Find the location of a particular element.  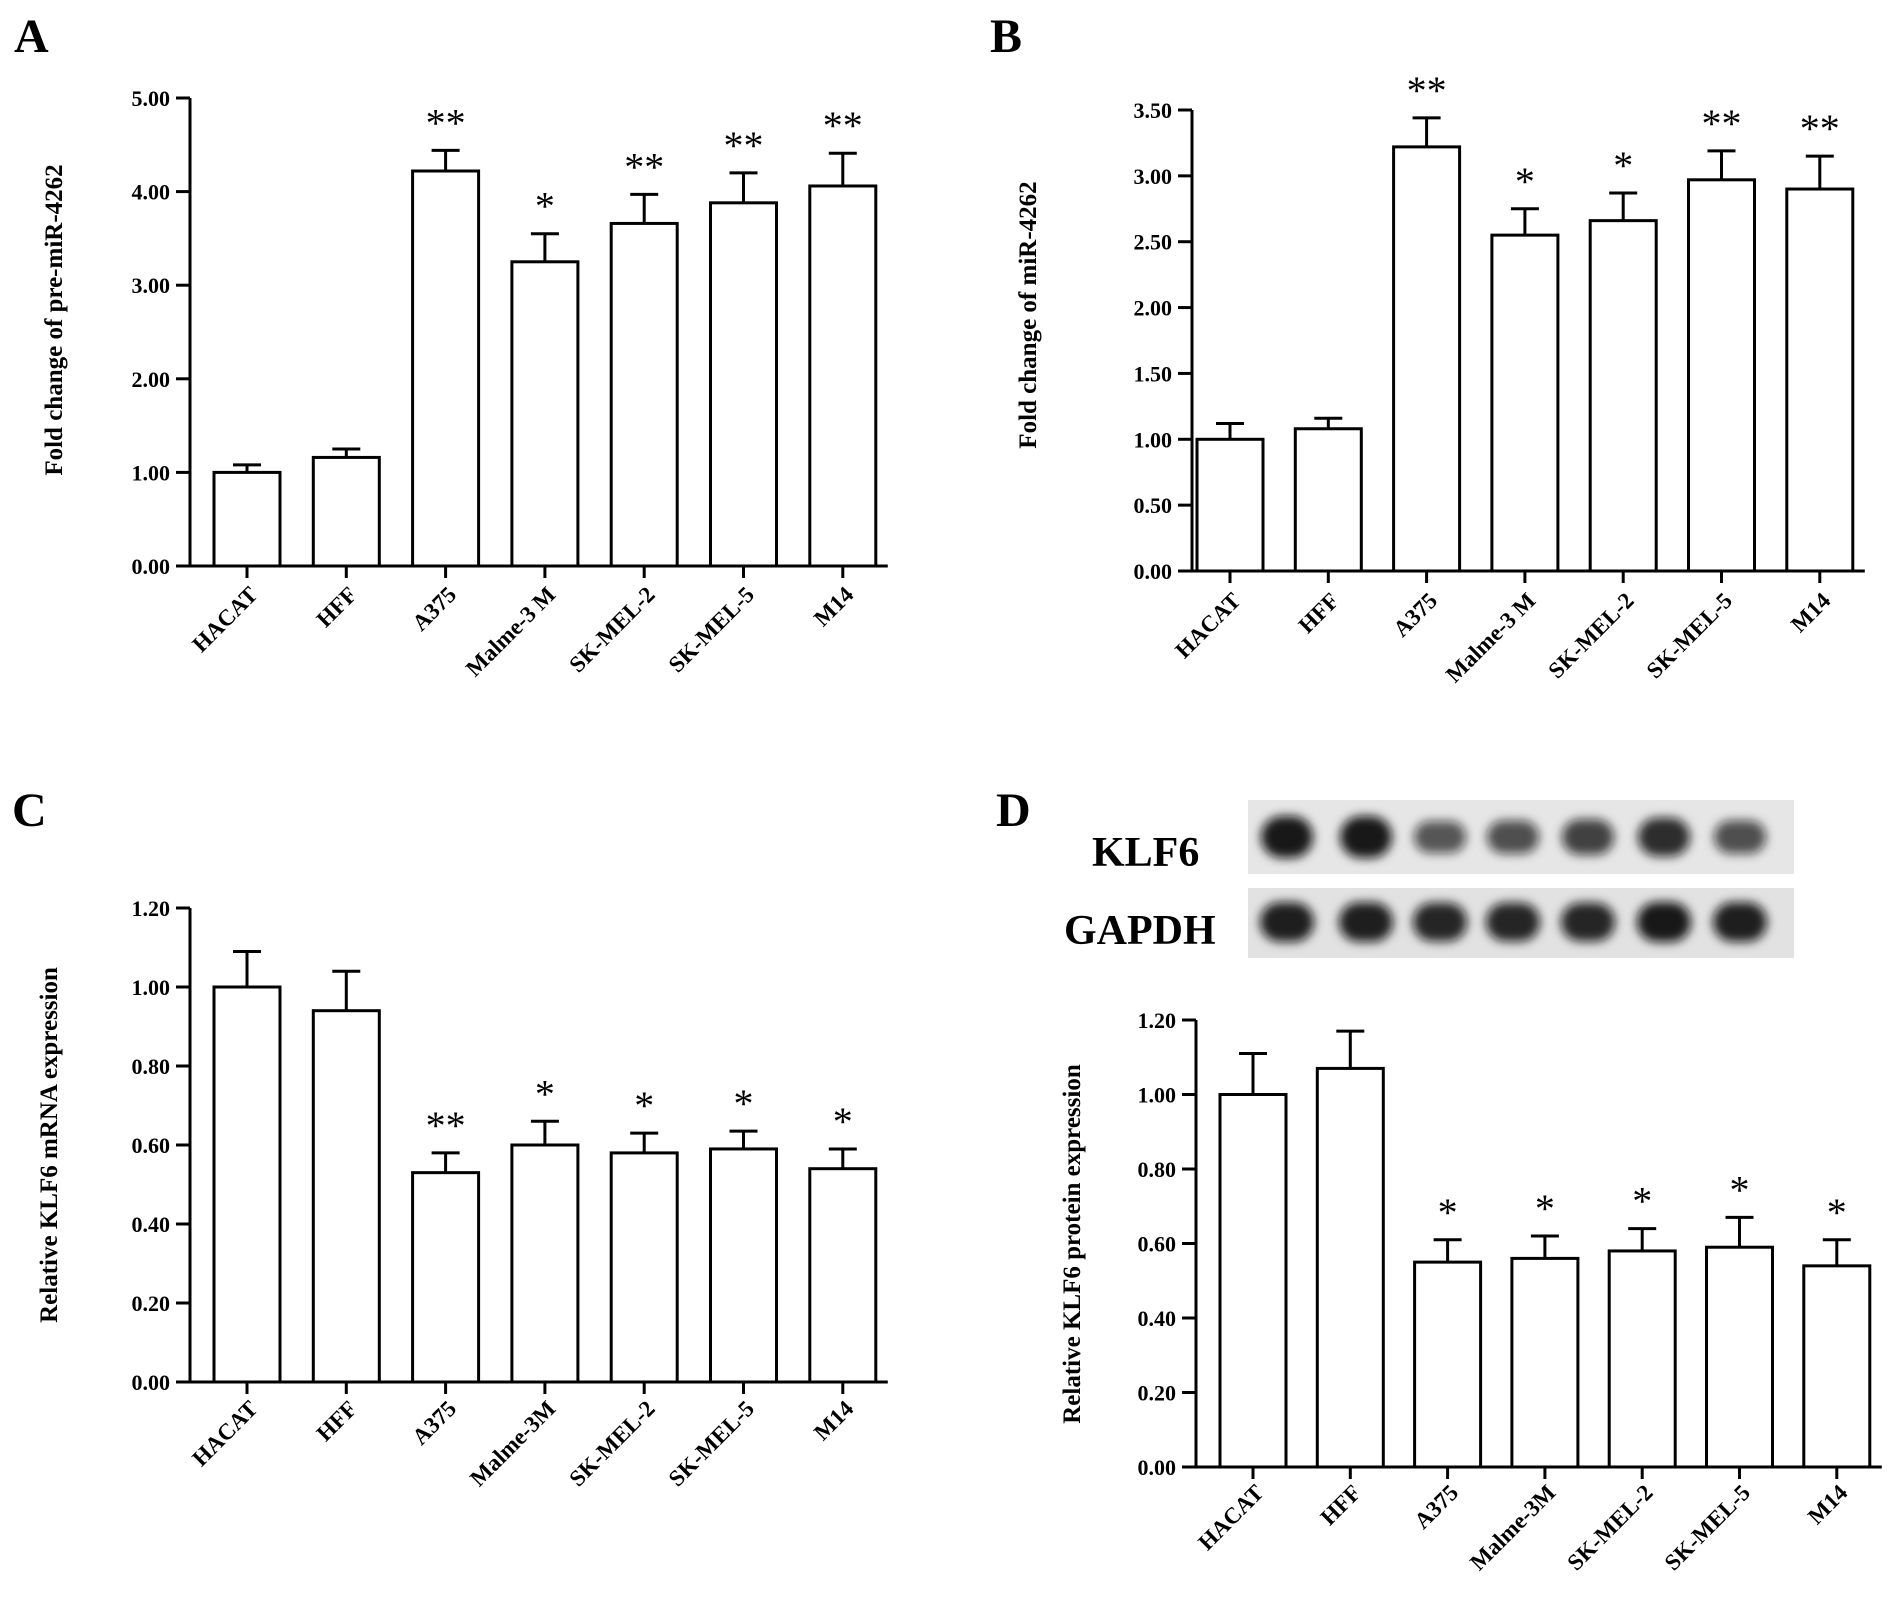

chart-b-category-label: A375 is located at coordinates (1415, 615).